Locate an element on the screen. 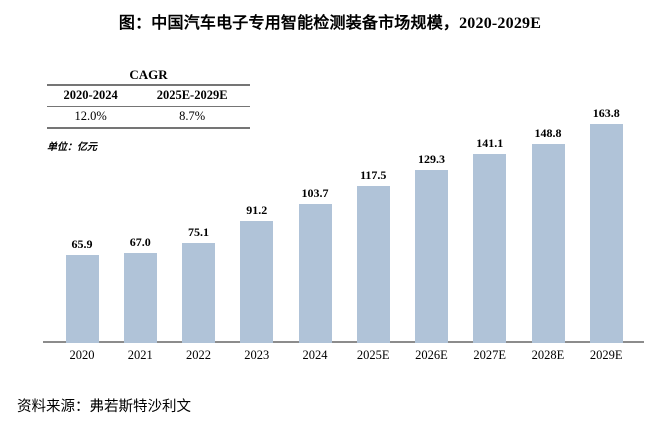  bar-2026E is located at coordinates (431, 256).